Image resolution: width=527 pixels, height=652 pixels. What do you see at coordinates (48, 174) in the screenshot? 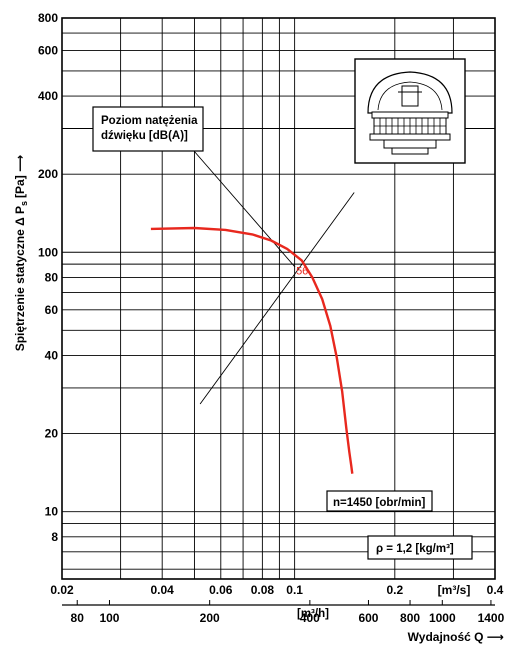
I see `y-tick-label: 200` at bounding box center [48, 174].